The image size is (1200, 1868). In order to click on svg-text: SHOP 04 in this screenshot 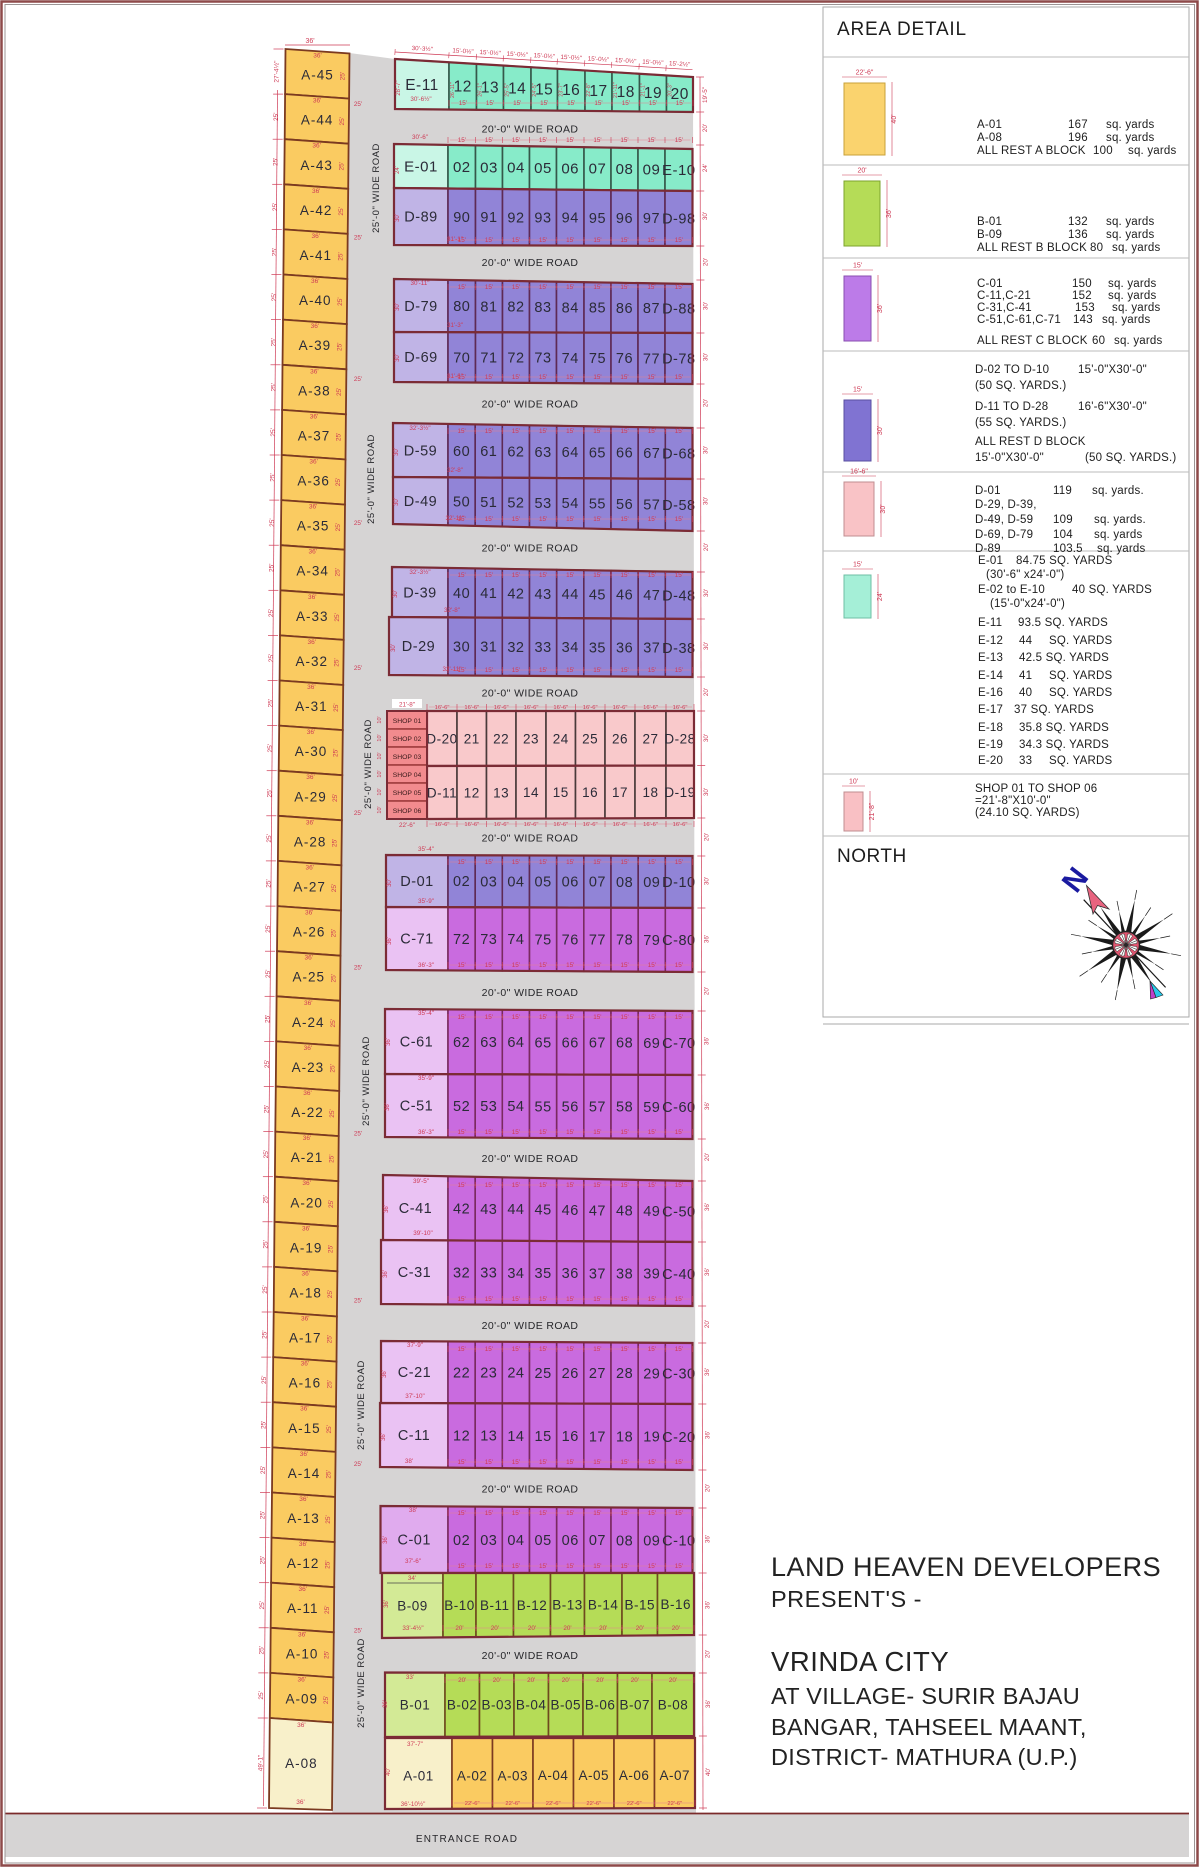, I will do `click(407, 775)`.